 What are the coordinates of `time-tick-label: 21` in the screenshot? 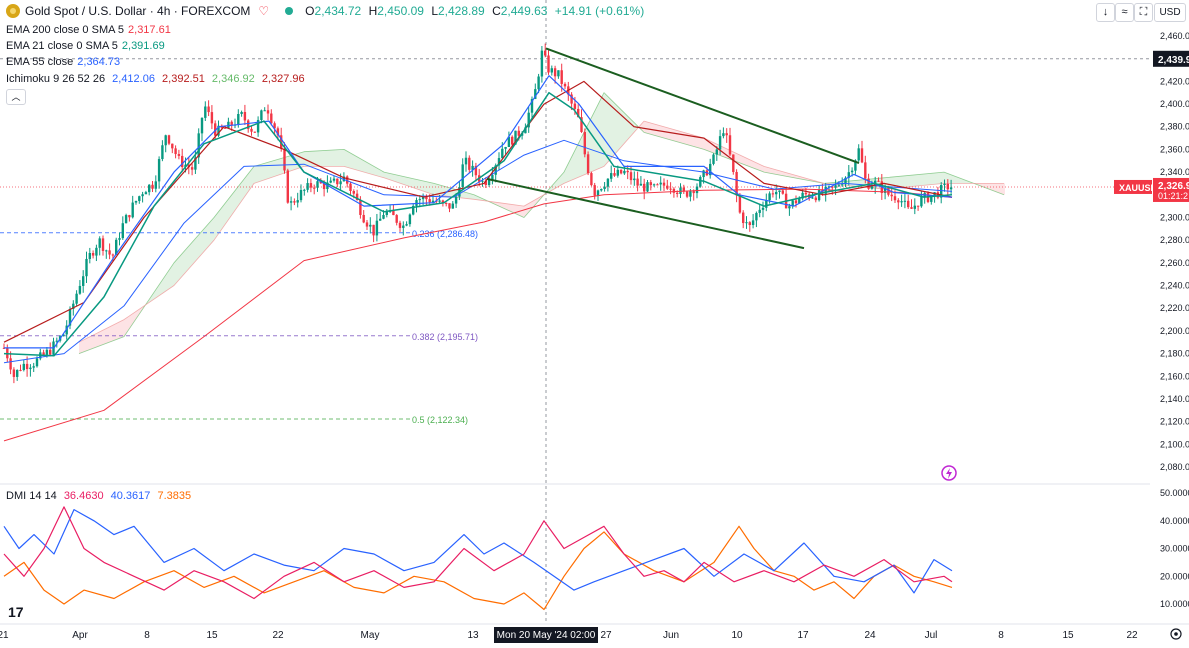 It's located at (4, 635).